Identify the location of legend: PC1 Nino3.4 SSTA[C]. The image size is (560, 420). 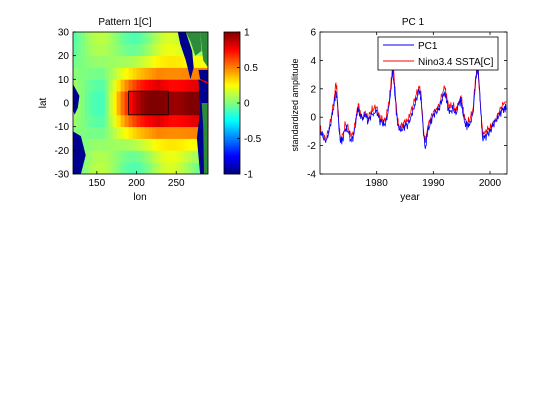
(438, 53).